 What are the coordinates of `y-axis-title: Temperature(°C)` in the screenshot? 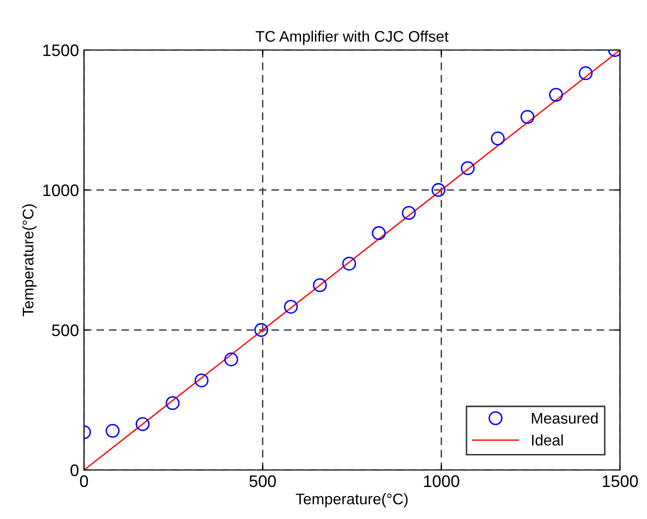 It's located at (29, 260).